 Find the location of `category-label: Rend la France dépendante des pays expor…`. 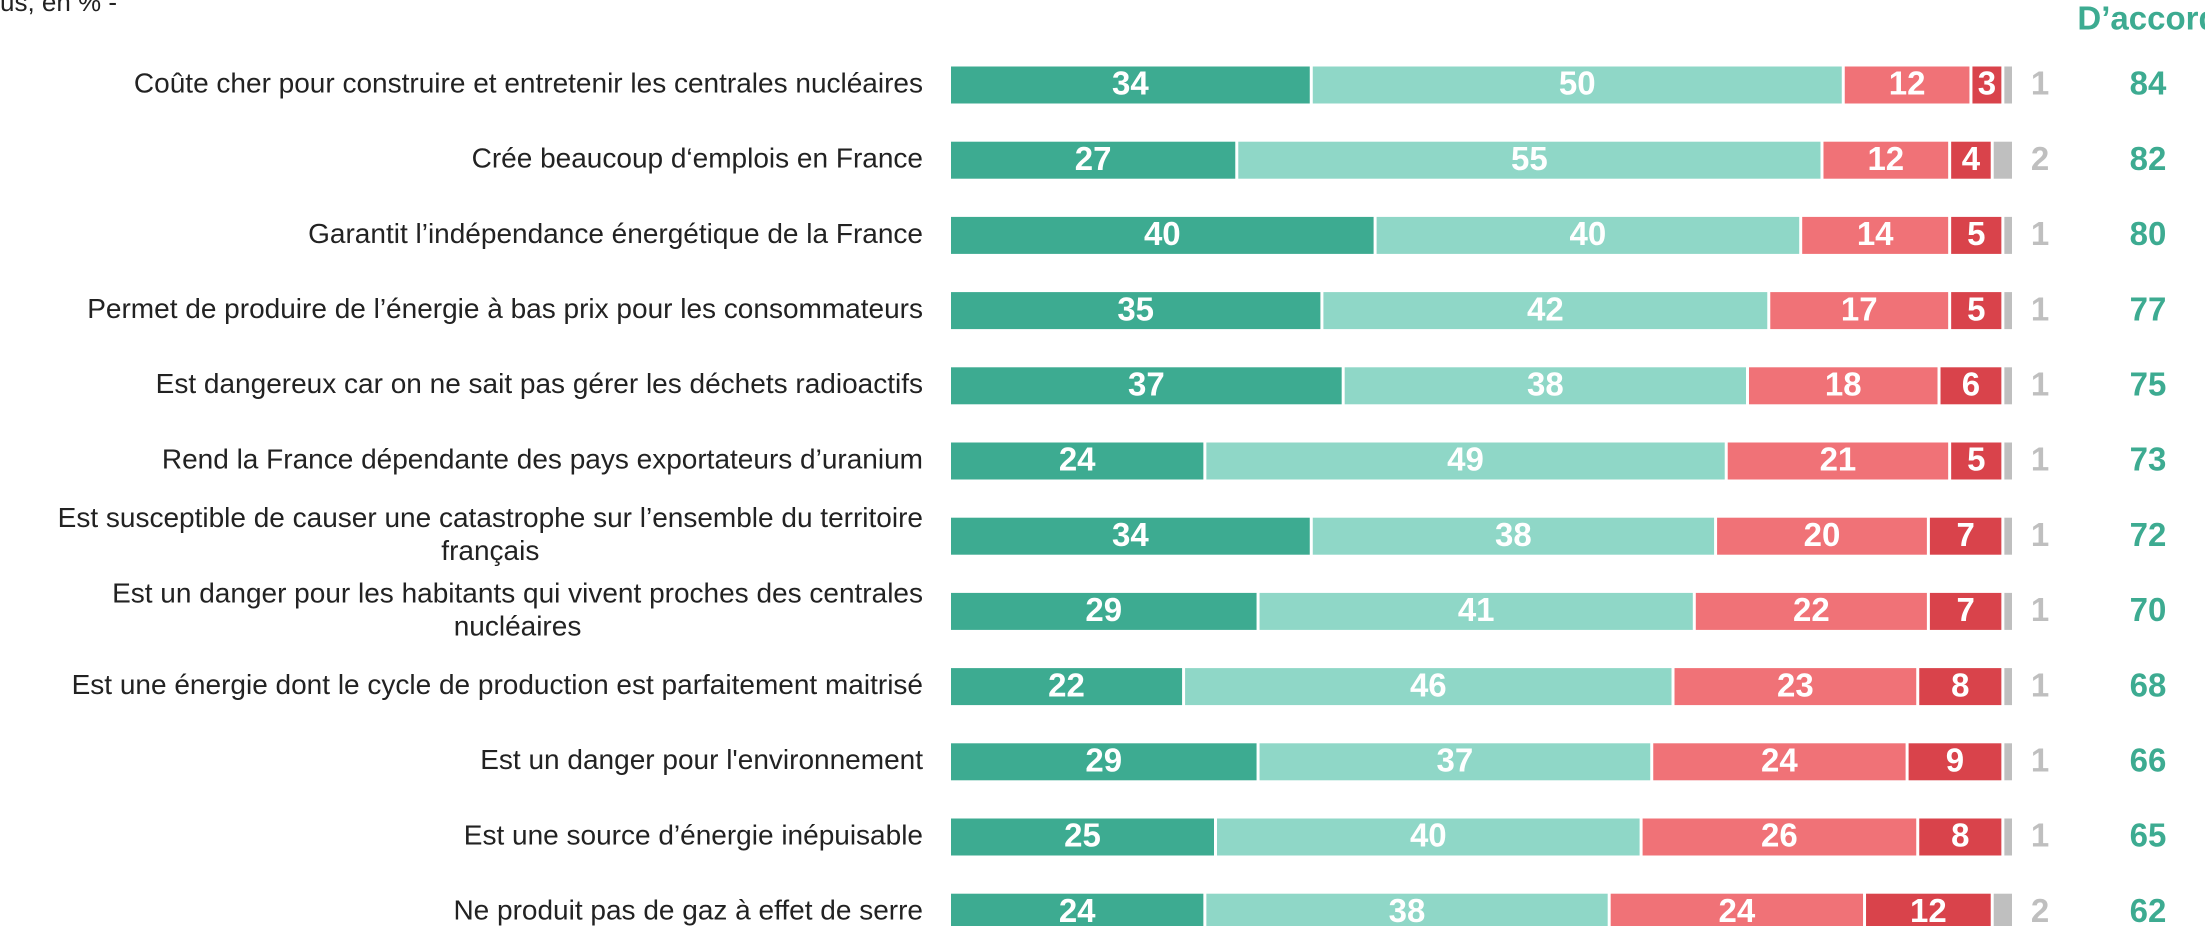

category-label: Rend la France dépendante des pays expor… is located at coordinates (542, 458).